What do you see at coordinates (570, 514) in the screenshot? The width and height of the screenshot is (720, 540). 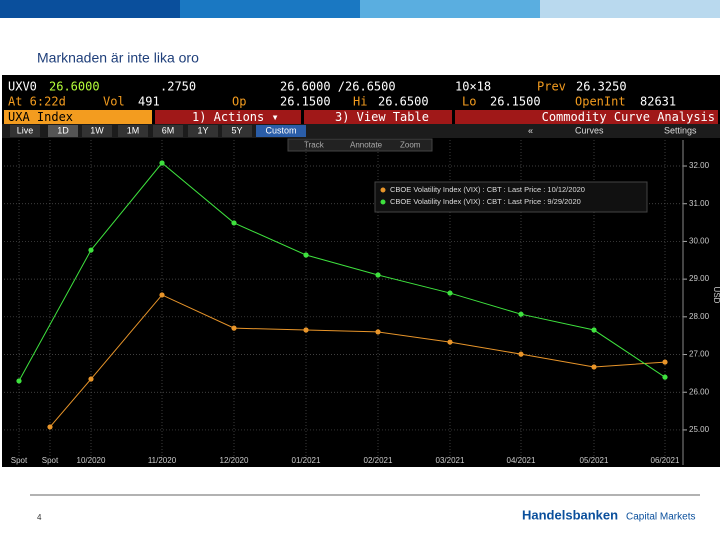 I see `logo-brand: Handelsbanken` at bounding box center [570, 514].